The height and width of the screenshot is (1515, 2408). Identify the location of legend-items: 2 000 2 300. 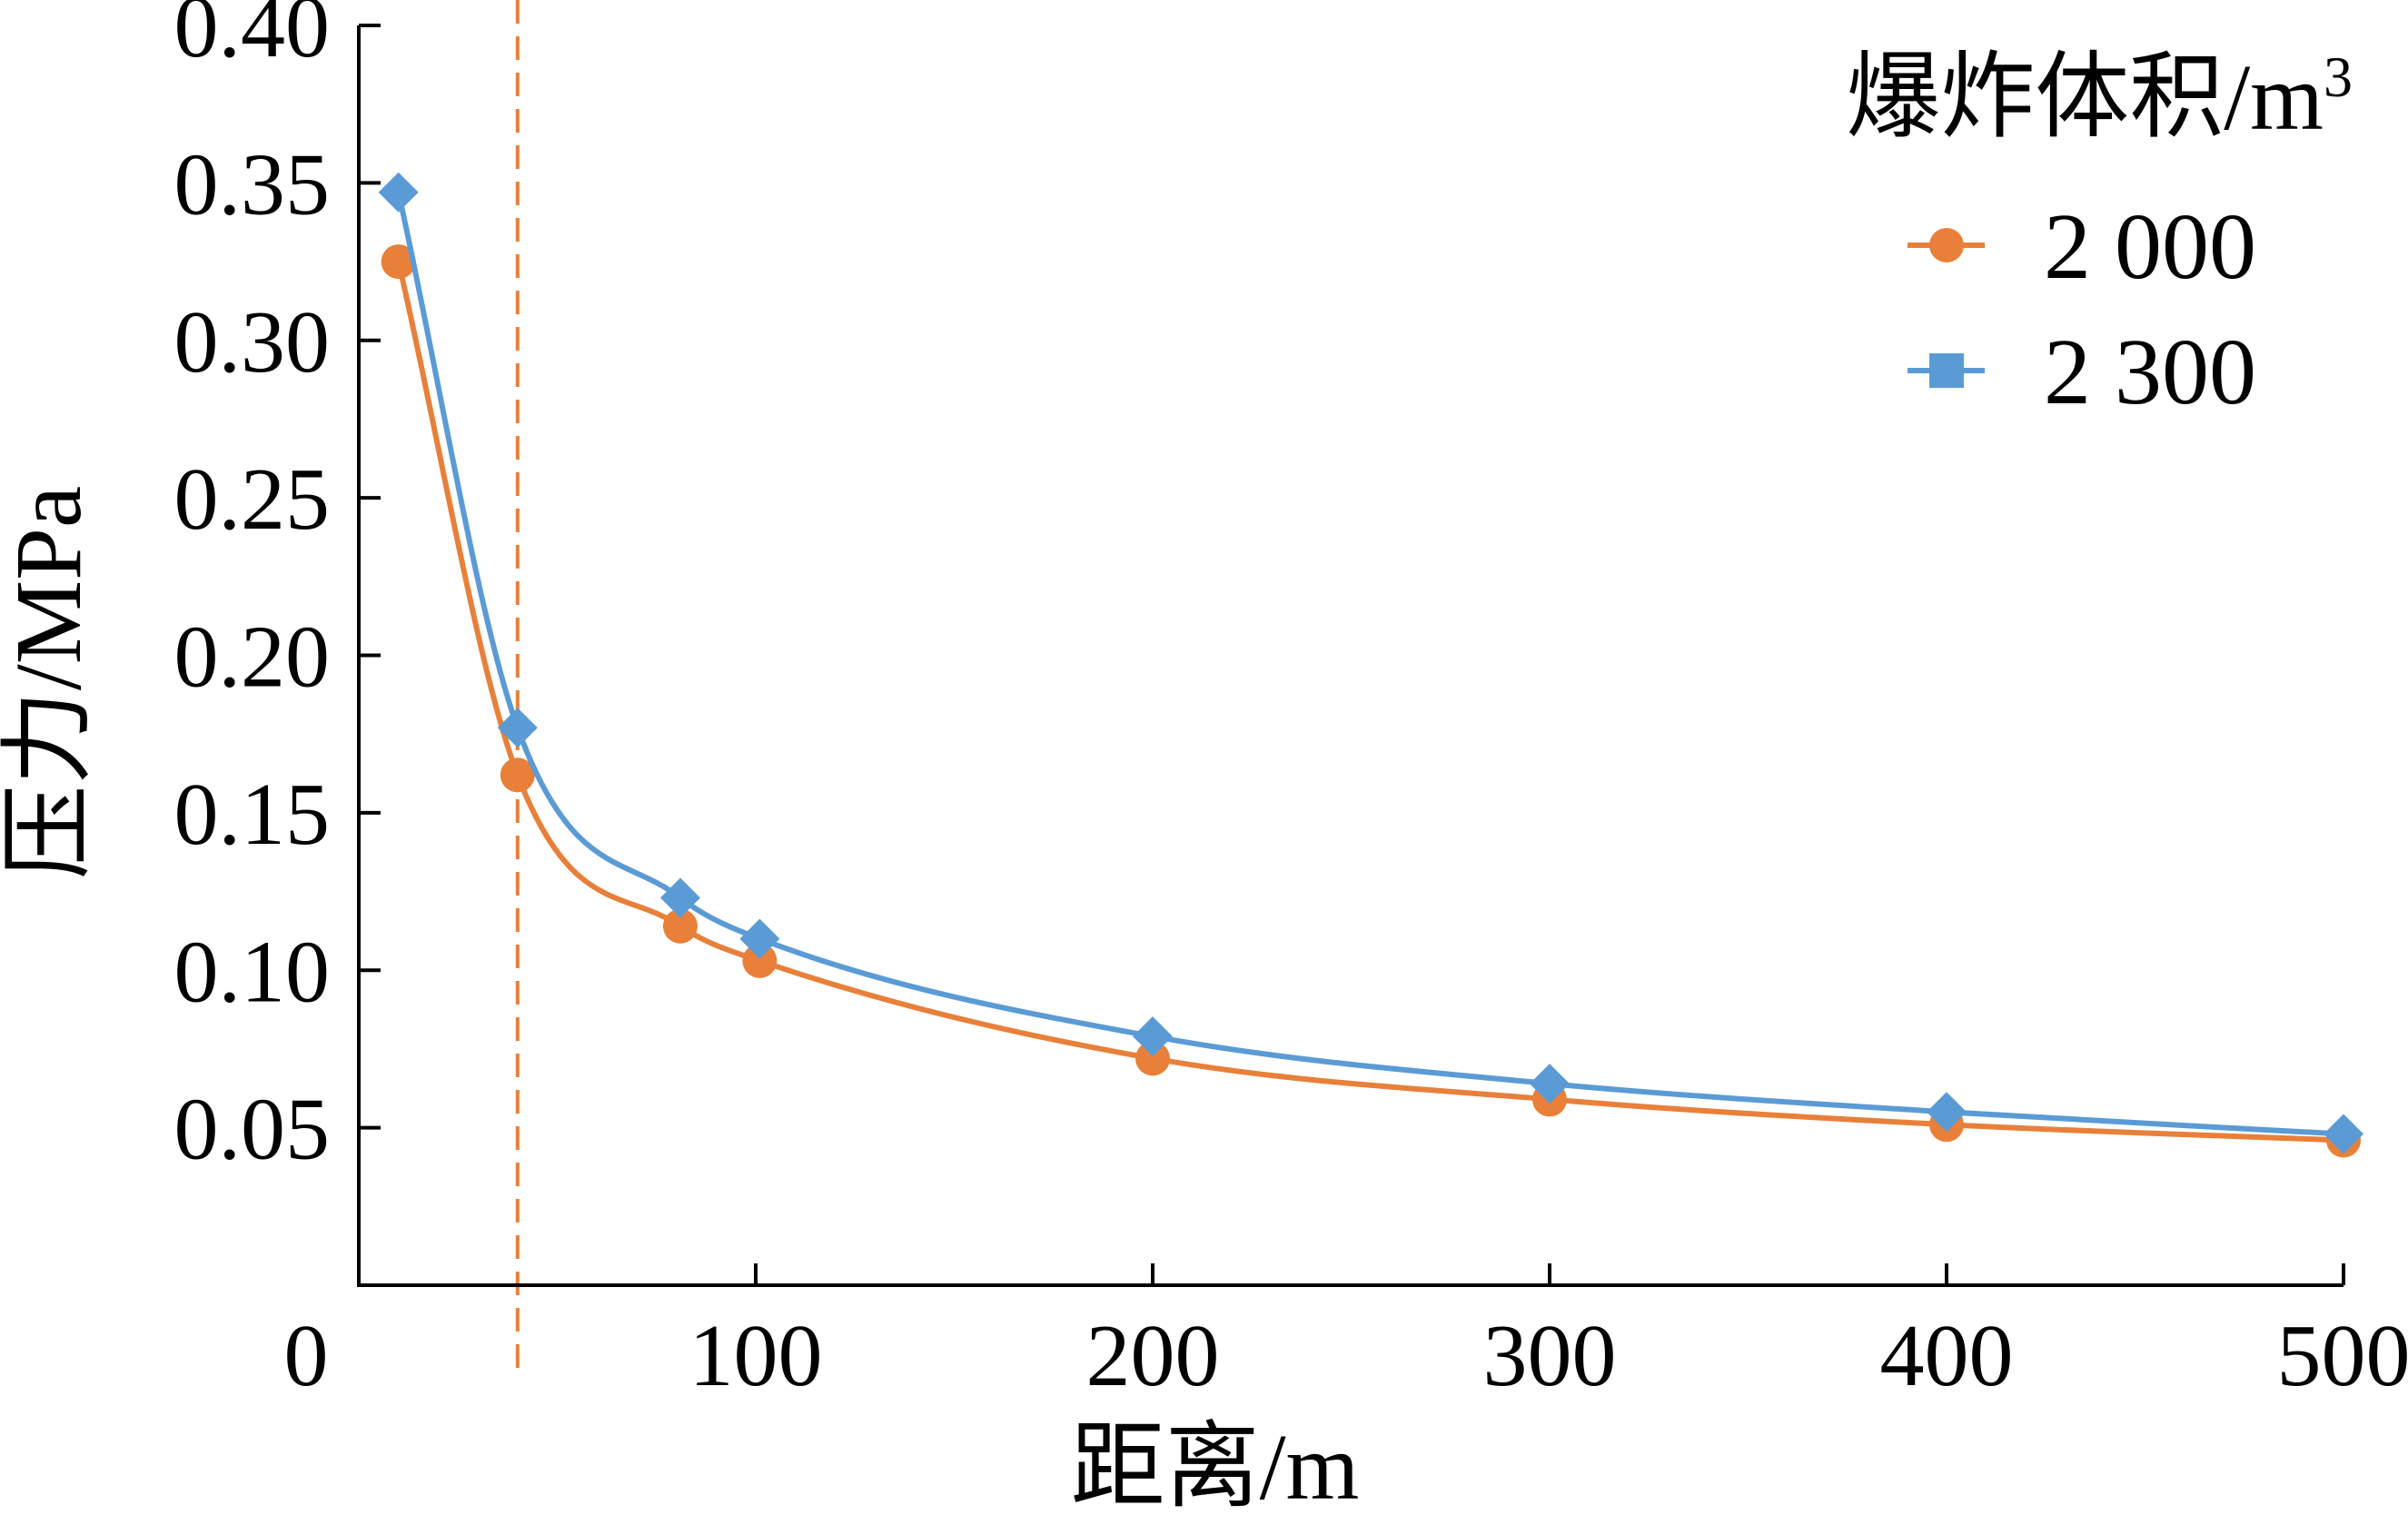
(2082, 309).